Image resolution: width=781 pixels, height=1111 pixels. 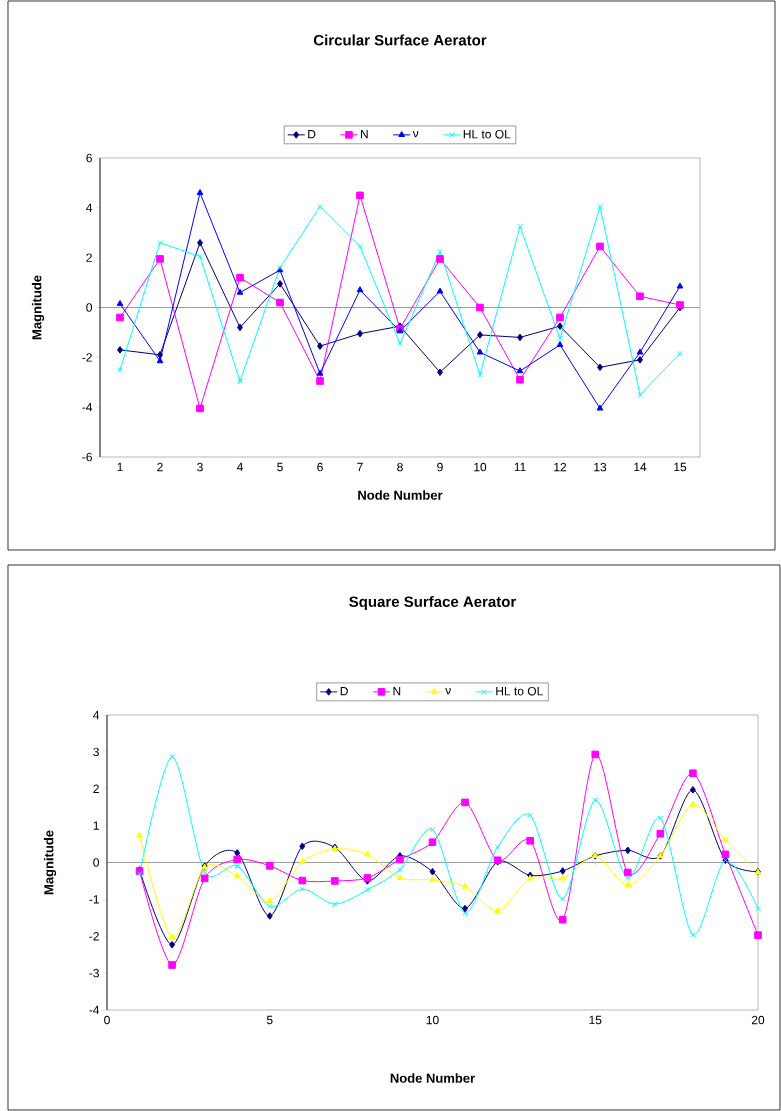 What do you see at coordinates (400, 40) in the screenshot?
I see `chart-title: Circular Surface Aerator` at bounding box center [400, 40].